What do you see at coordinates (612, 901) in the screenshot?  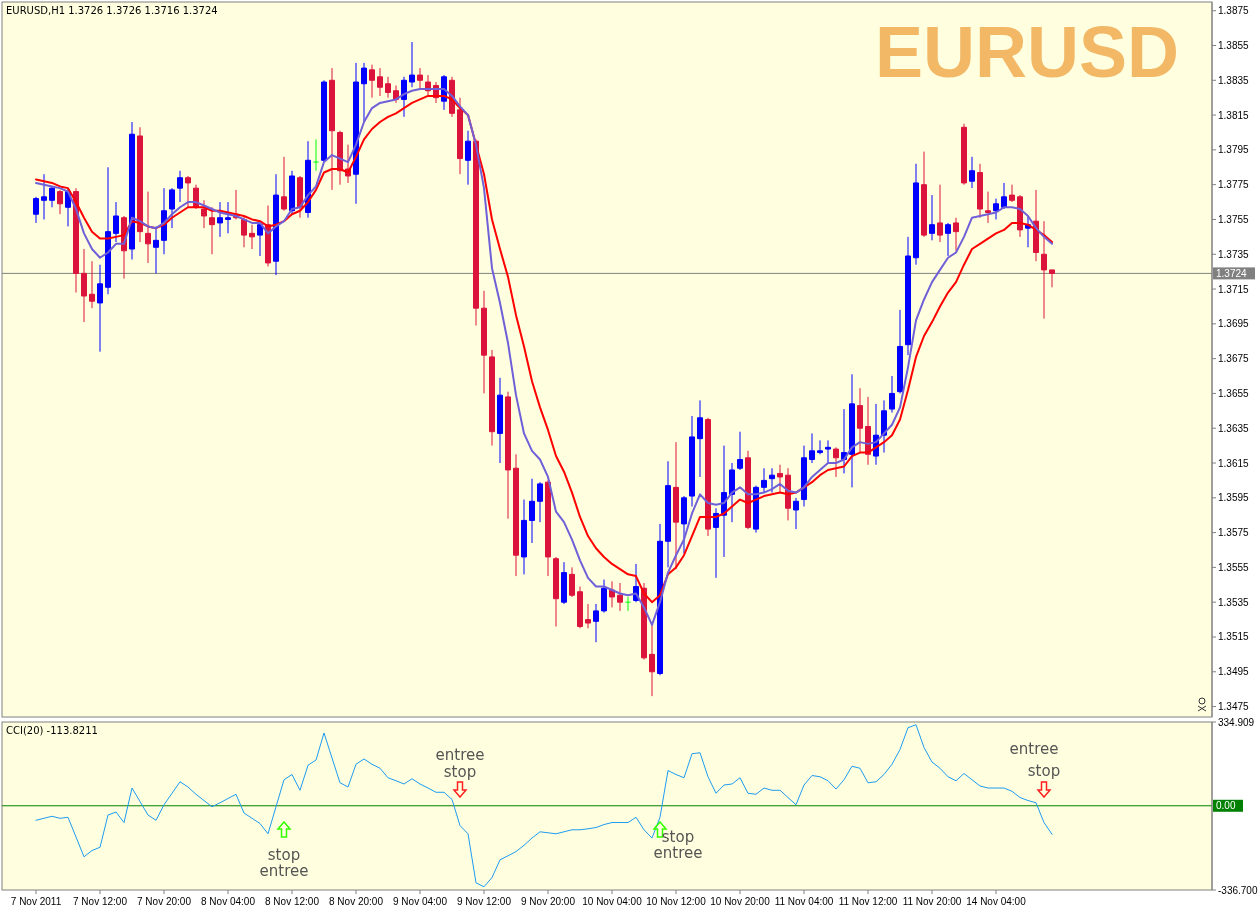 I see `x-tick-label: 10 Nov 04:00` at bounding box center [612, 901].